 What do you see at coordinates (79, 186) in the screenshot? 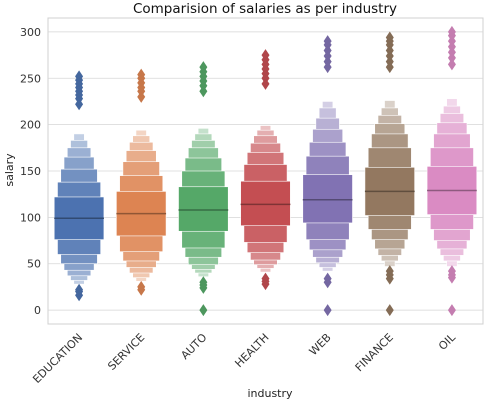
I see `boxen-education` at bounding box center [79, 186].